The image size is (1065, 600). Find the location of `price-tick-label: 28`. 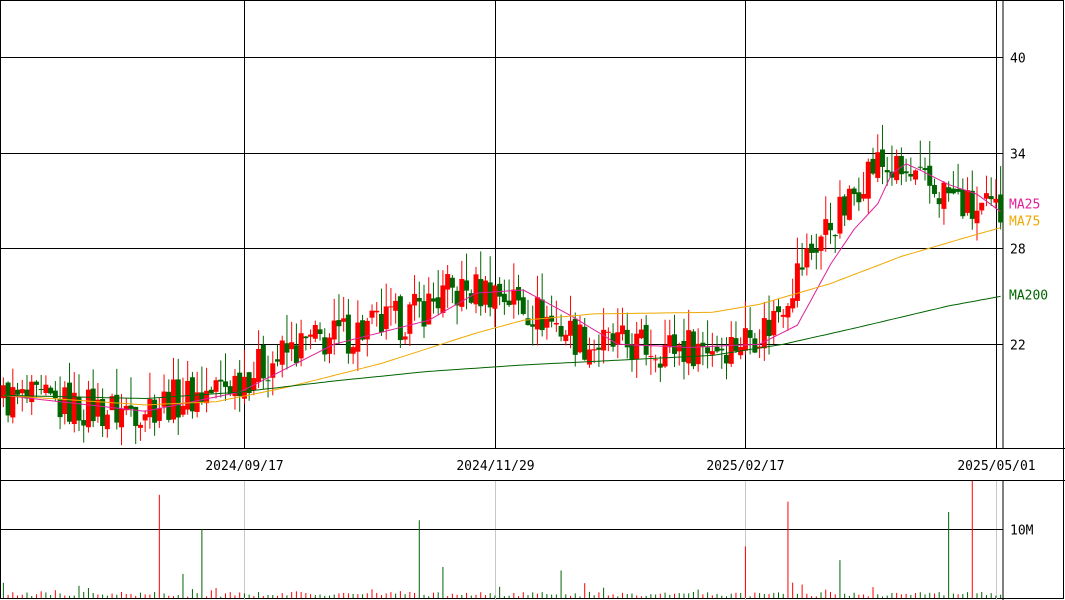

price-tick-label: 28 is located at coordinates (1018, 250).